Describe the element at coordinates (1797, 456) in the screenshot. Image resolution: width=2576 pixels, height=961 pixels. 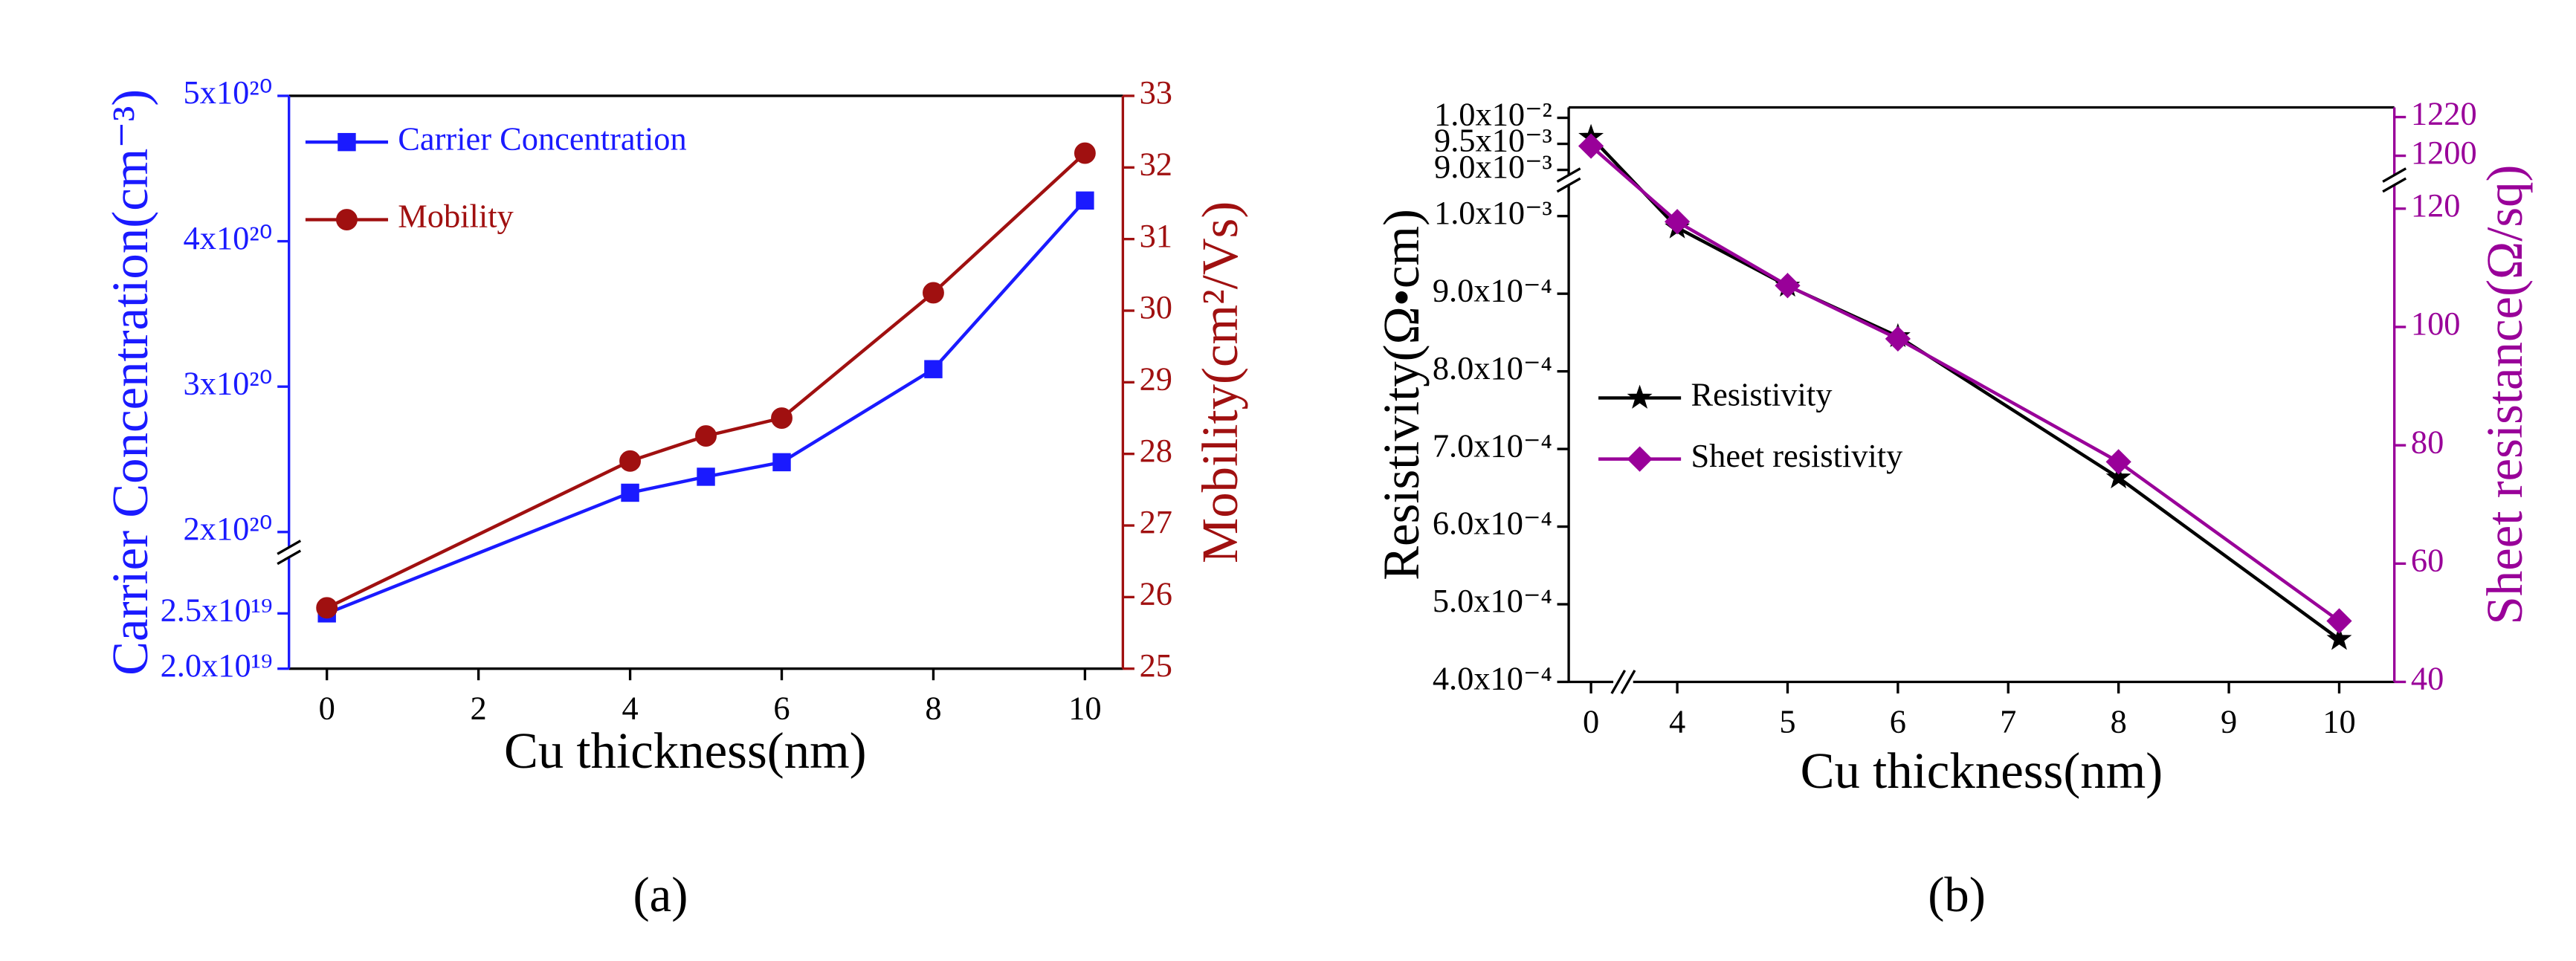
I see `legend-label: Sheet resistivity` at that location.